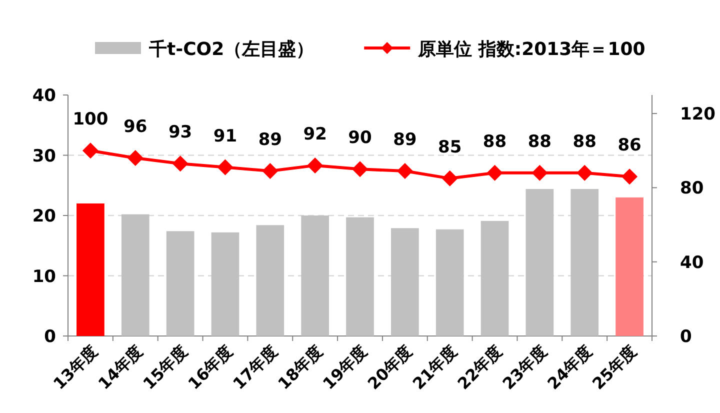 The image size is (720, 413). I want to click on data-label: 96, so click(136, 127).